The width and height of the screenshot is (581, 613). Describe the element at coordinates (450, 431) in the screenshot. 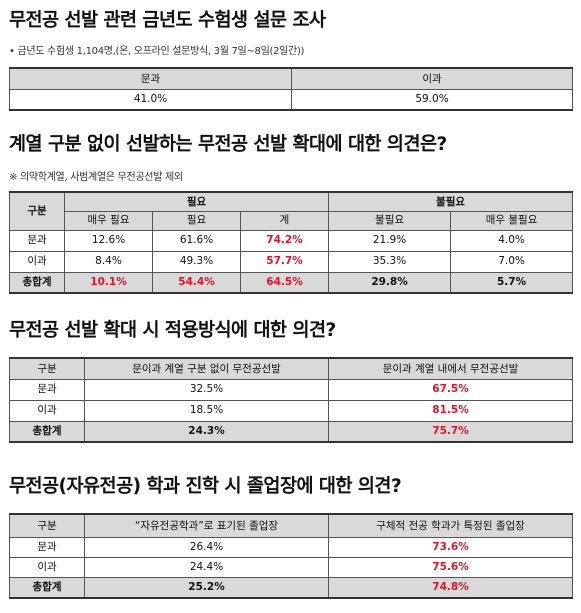

I see `table-cell: 75.7%` at that location.